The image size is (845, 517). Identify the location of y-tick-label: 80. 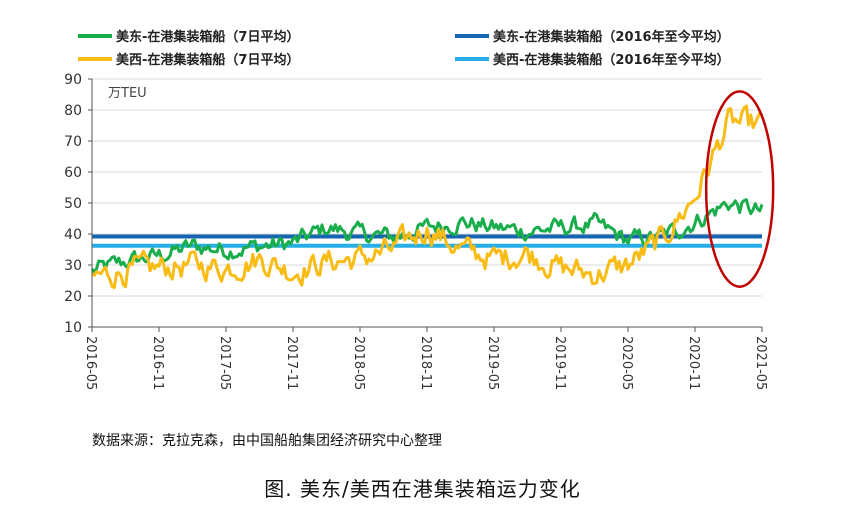
(73, 111).